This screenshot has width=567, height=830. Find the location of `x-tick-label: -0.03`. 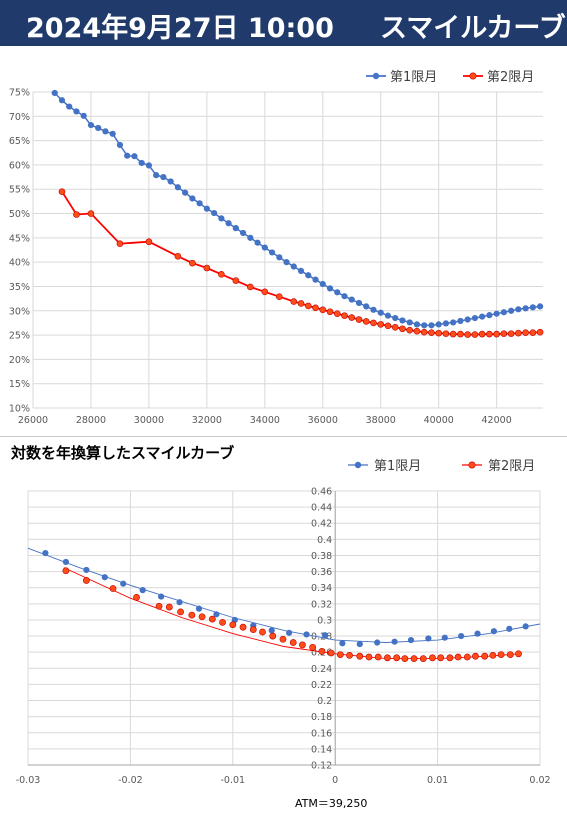

x-tick-label: -0.03 is located at coordinates (28, 780).